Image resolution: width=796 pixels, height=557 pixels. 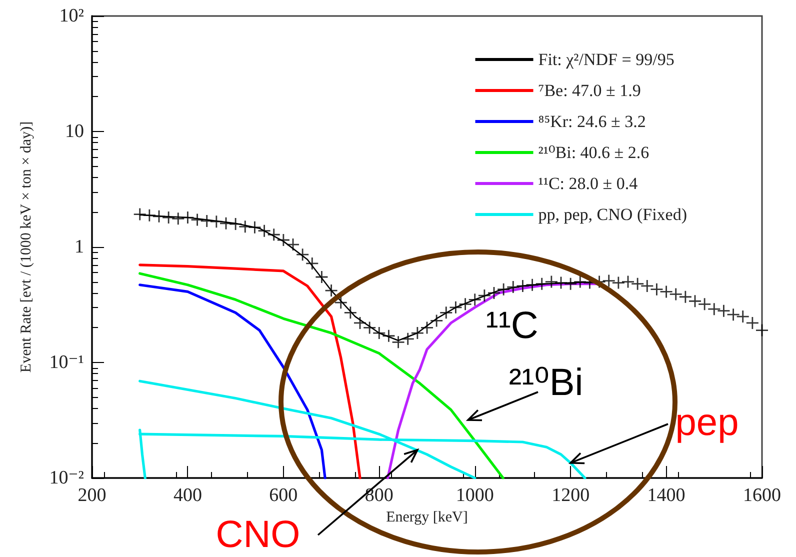 I want to click on annotation: ¹¹C, so click(x=512, y=326).